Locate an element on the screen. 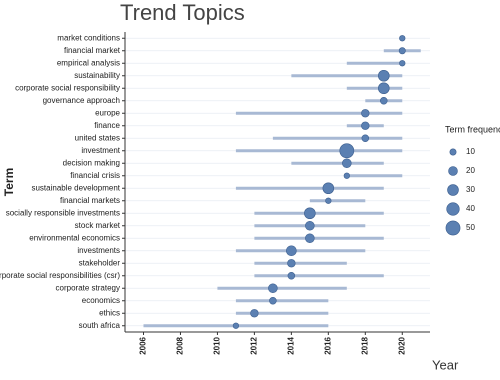 This screenshot has height=380, width=500. y-tick-label: ethics is located at coordinates (109, 312).